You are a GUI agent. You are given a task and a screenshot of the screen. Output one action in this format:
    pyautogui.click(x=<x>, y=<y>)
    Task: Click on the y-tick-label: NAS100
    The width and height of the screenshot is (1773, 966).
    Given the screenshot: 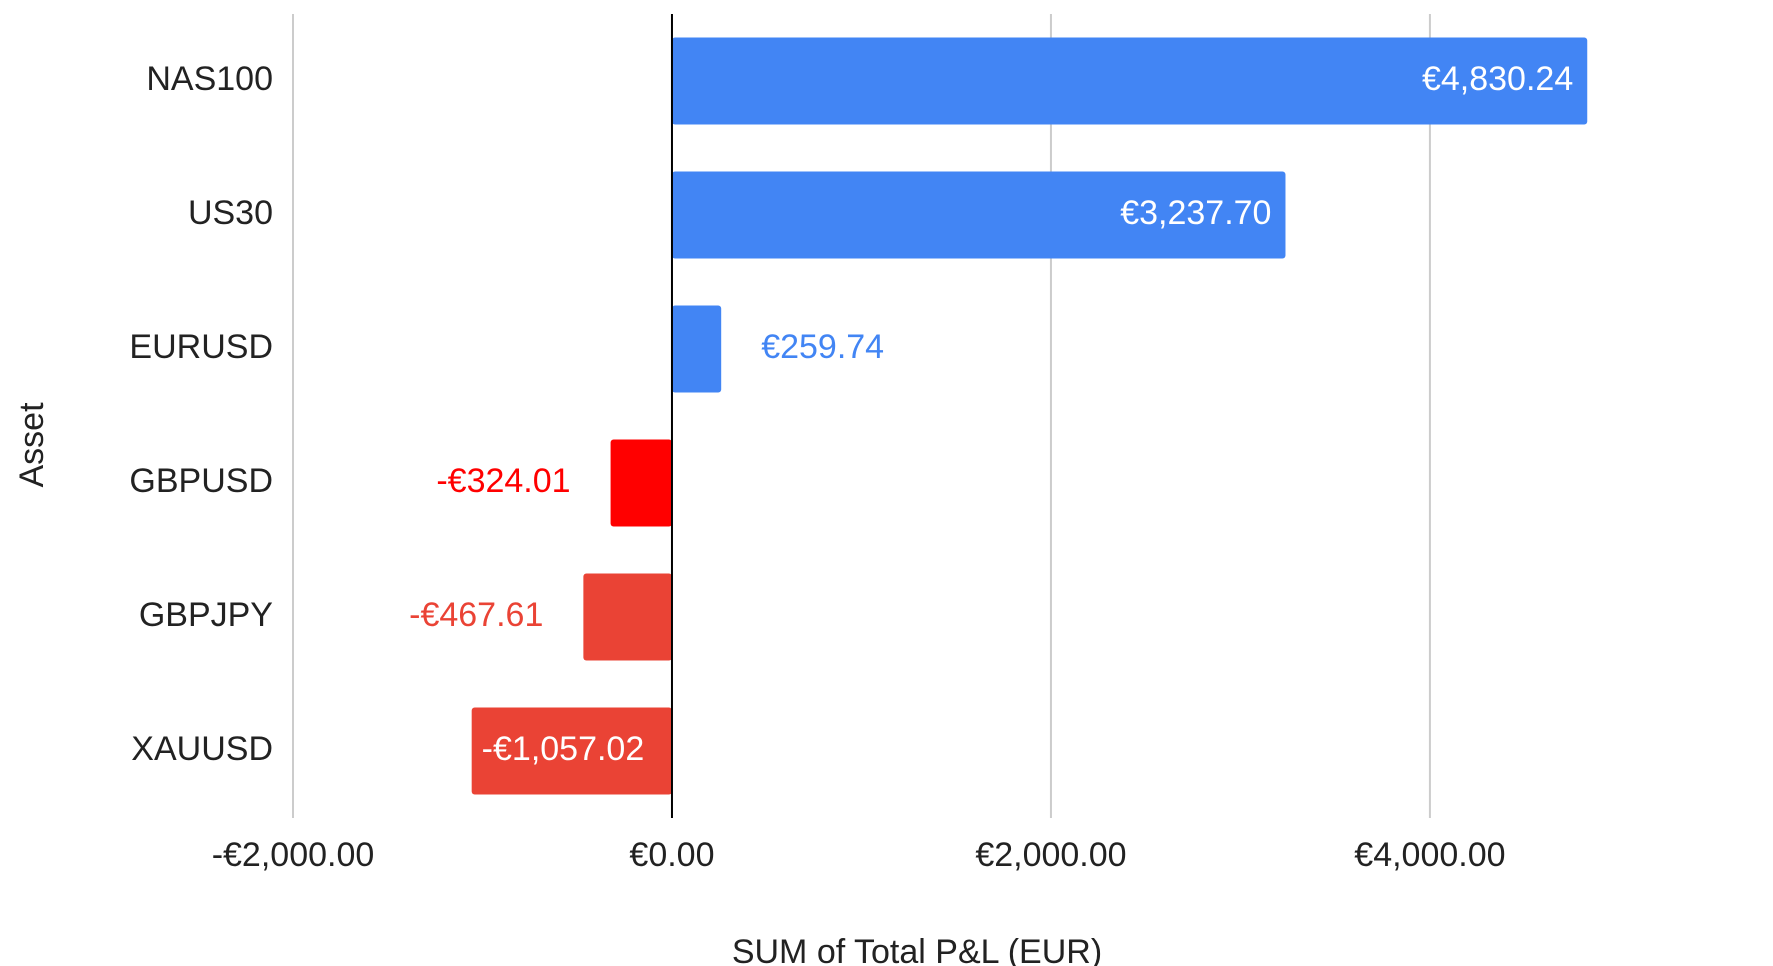 What is the action you would take?
    pyautogui.click(x=209, y=79)
    